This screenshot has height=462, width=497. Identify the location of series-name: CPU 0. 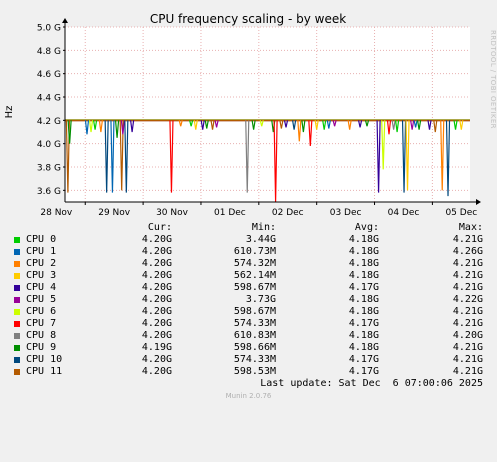
(41, 239).